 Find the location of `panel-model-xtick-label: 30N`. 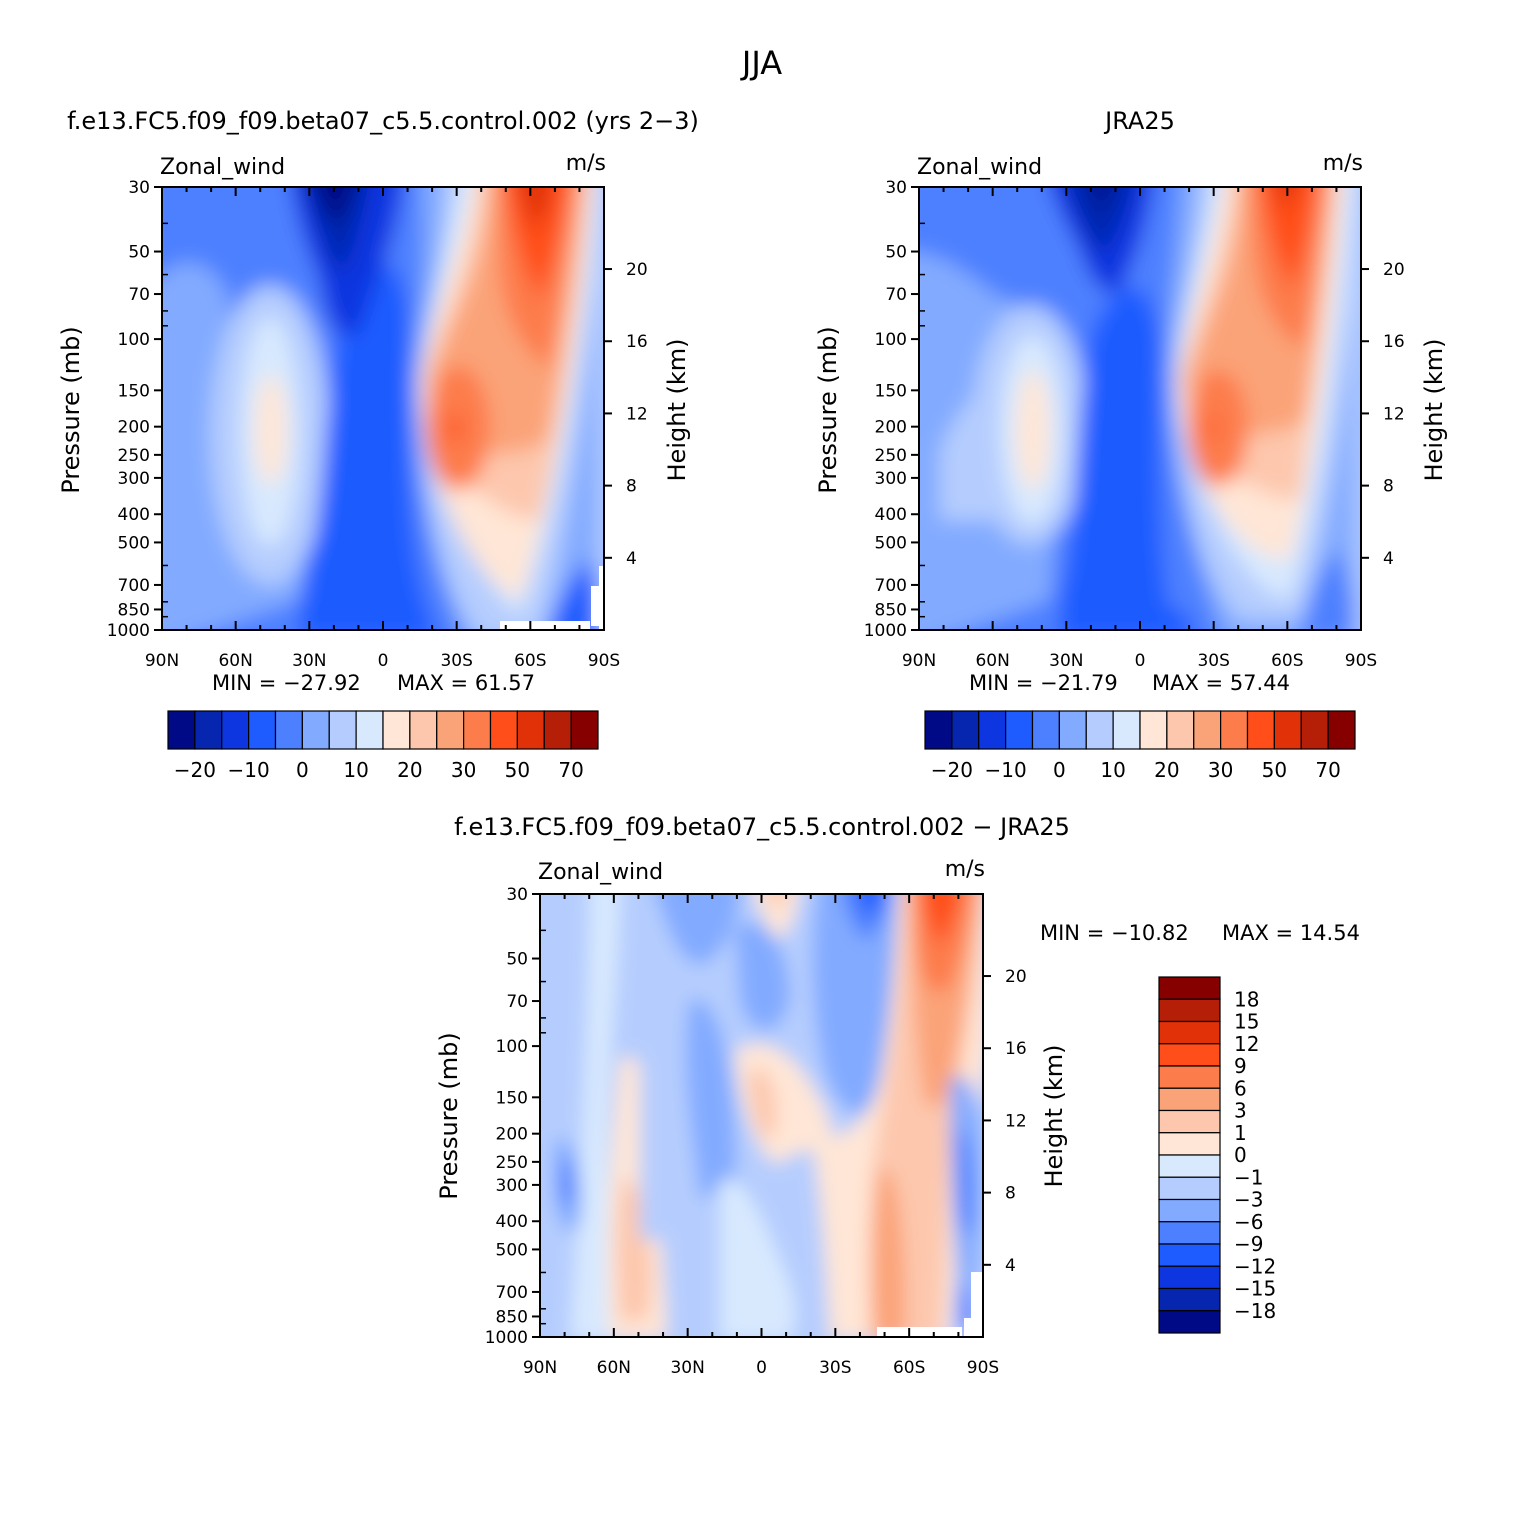

panel-model-xtick-label: 30N is located at coordinates (309, 661).